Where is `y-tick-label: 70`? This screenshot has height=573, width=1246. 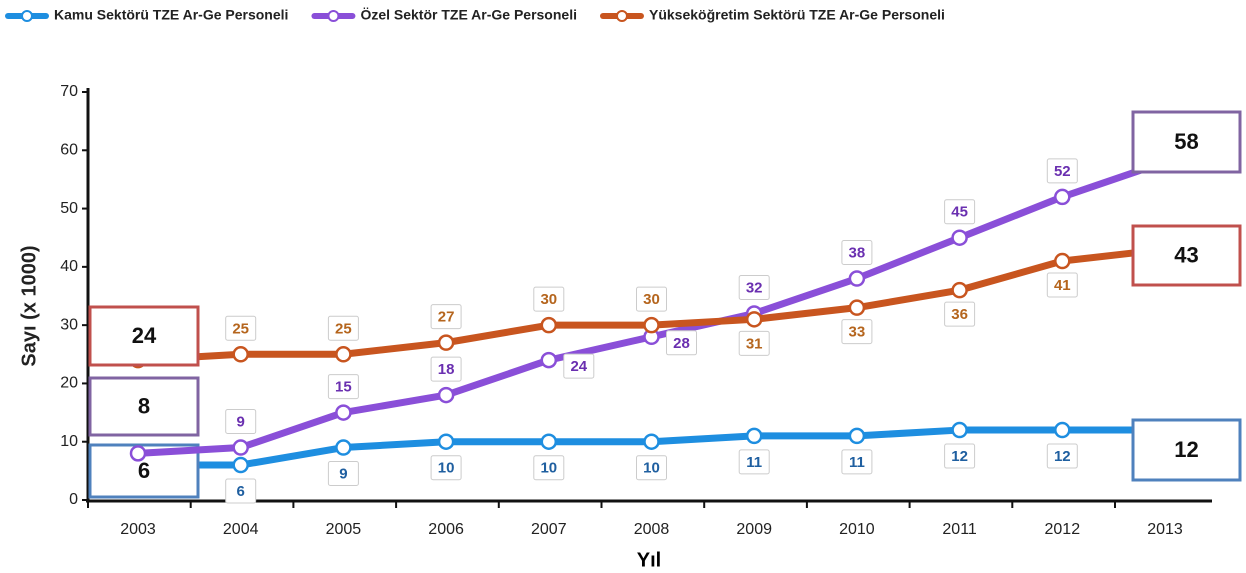 y-tick-label: 70 is located at coordinates (69, 91).